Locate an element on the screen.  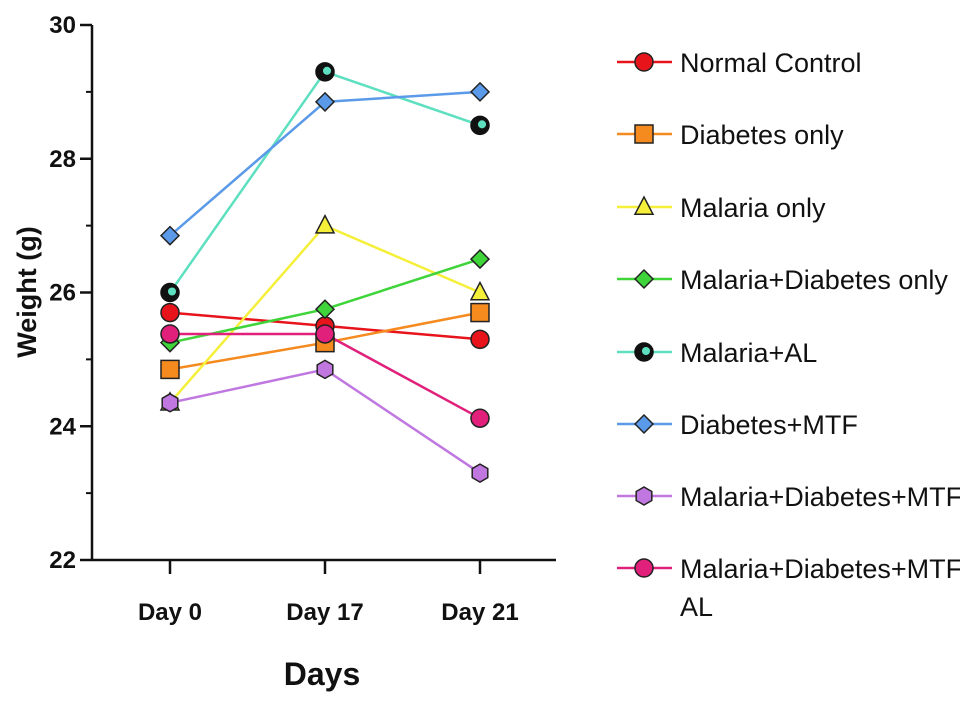
series-line is located at coordinates (325, 421).